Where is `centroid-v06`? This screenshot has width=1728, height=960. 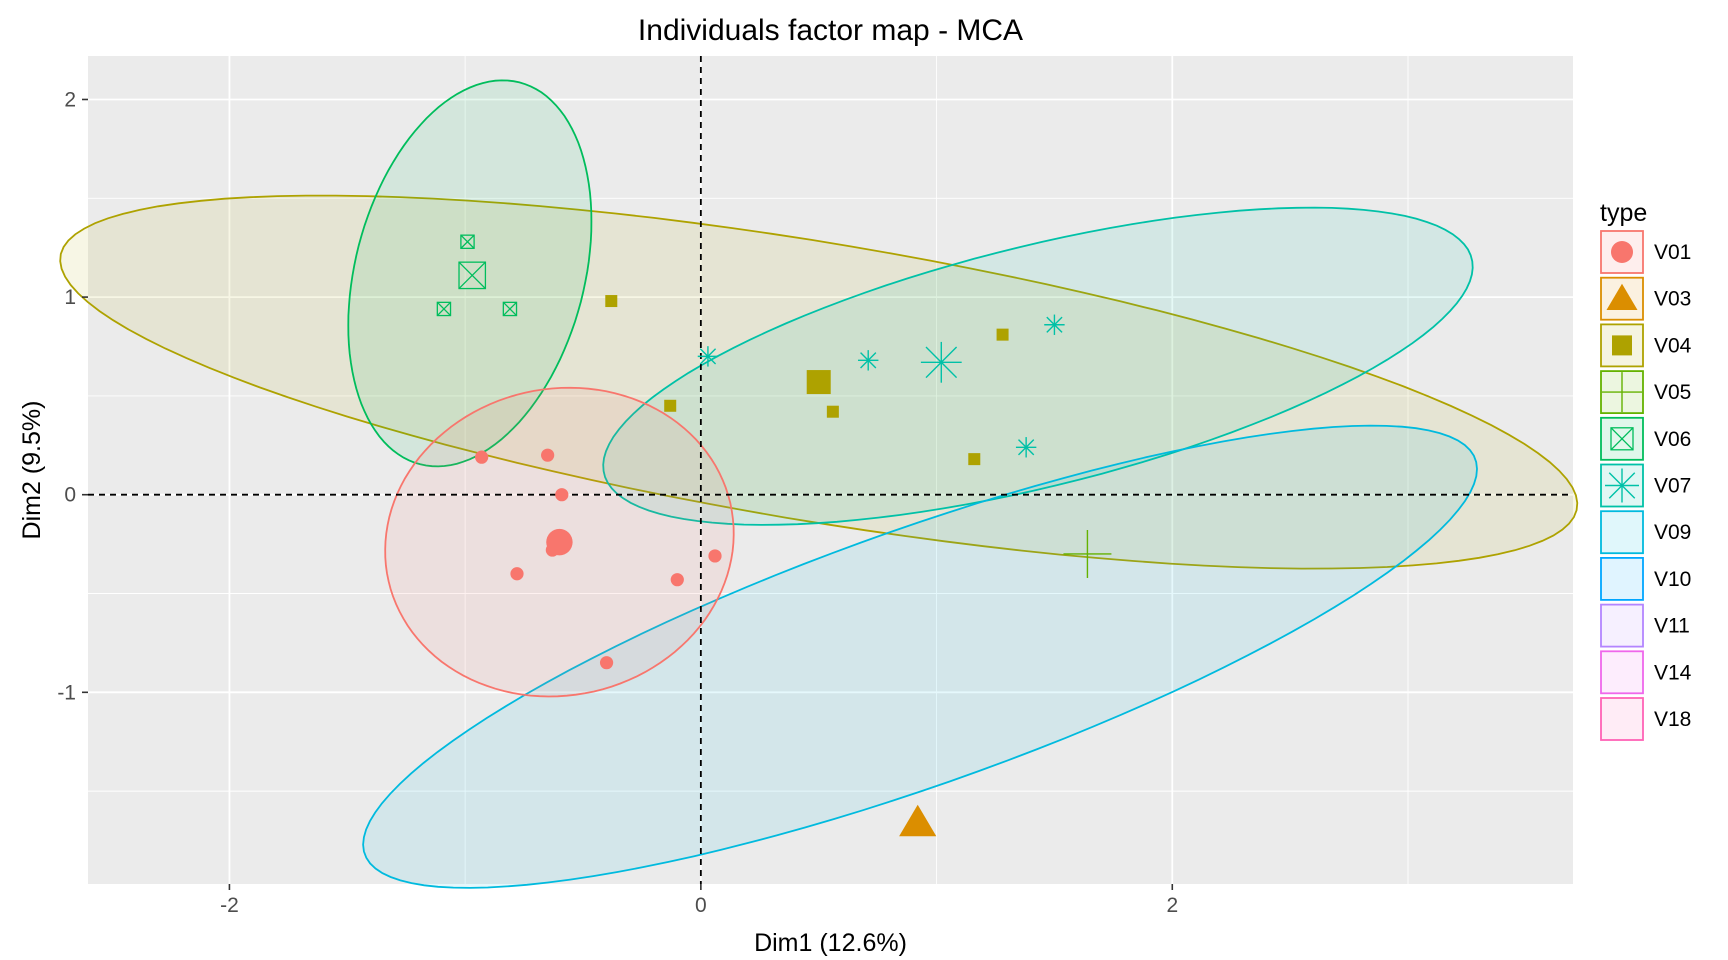
centroid-v06 is located at coordinates (472, 275).